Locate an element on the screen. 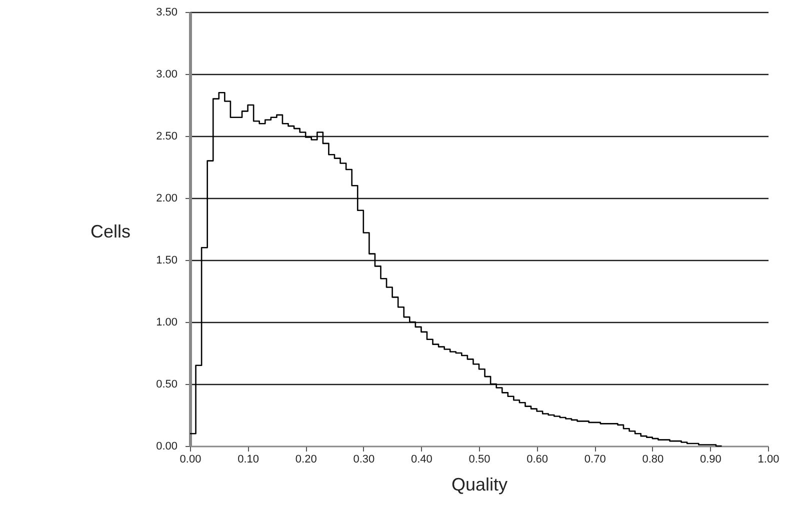  y-tick-label: 1.50 is located at coordinates (167, 260).